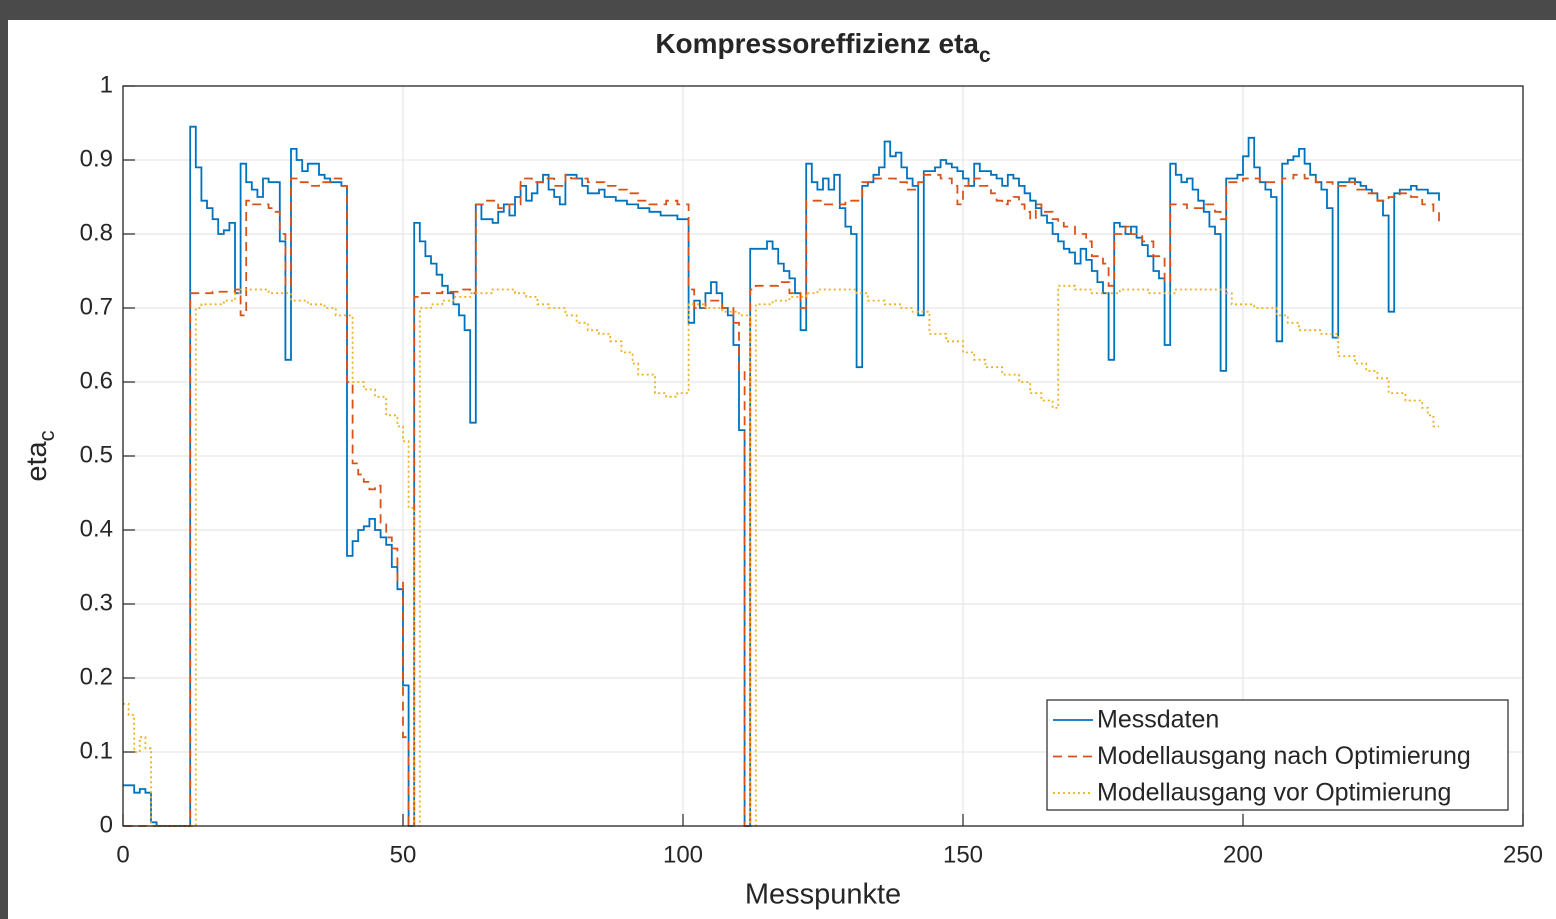 This screenshot has width=1556, height=919. Describe the element at coordinates (403, 854) in the screenshot. I see `x-tick-label: 50` at that location.